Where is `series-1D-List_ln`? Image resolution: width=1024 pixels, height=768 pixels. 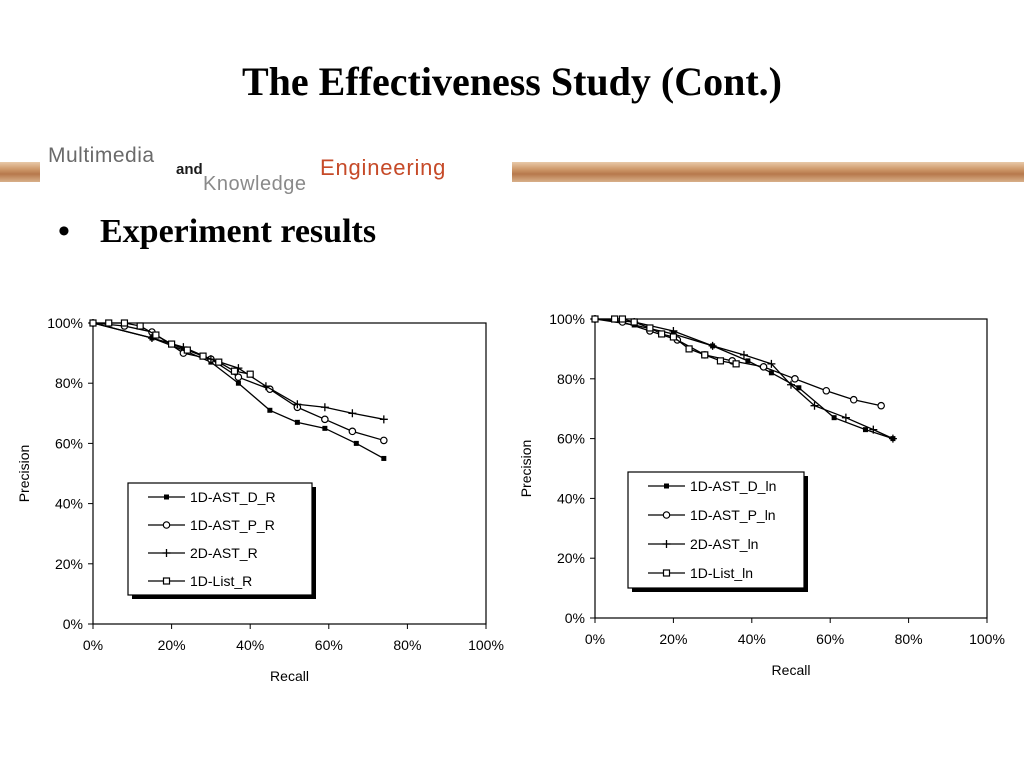 series-1D-List_ln is located at coordinates (665, 341).